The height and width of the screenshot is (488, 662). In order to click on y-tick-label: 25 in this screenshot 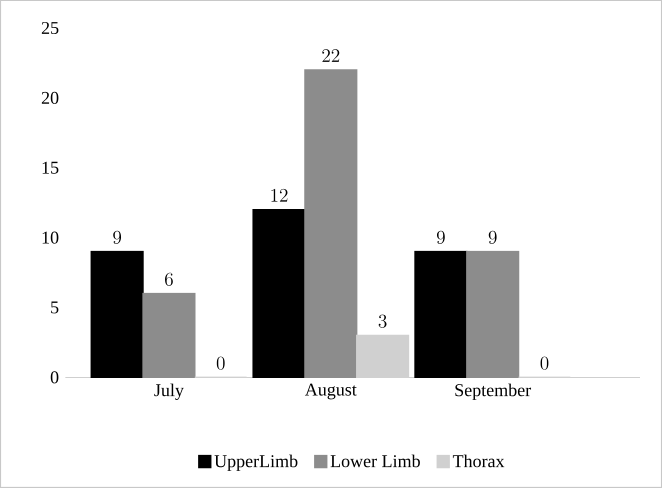, I will do `click(50, 28)`.